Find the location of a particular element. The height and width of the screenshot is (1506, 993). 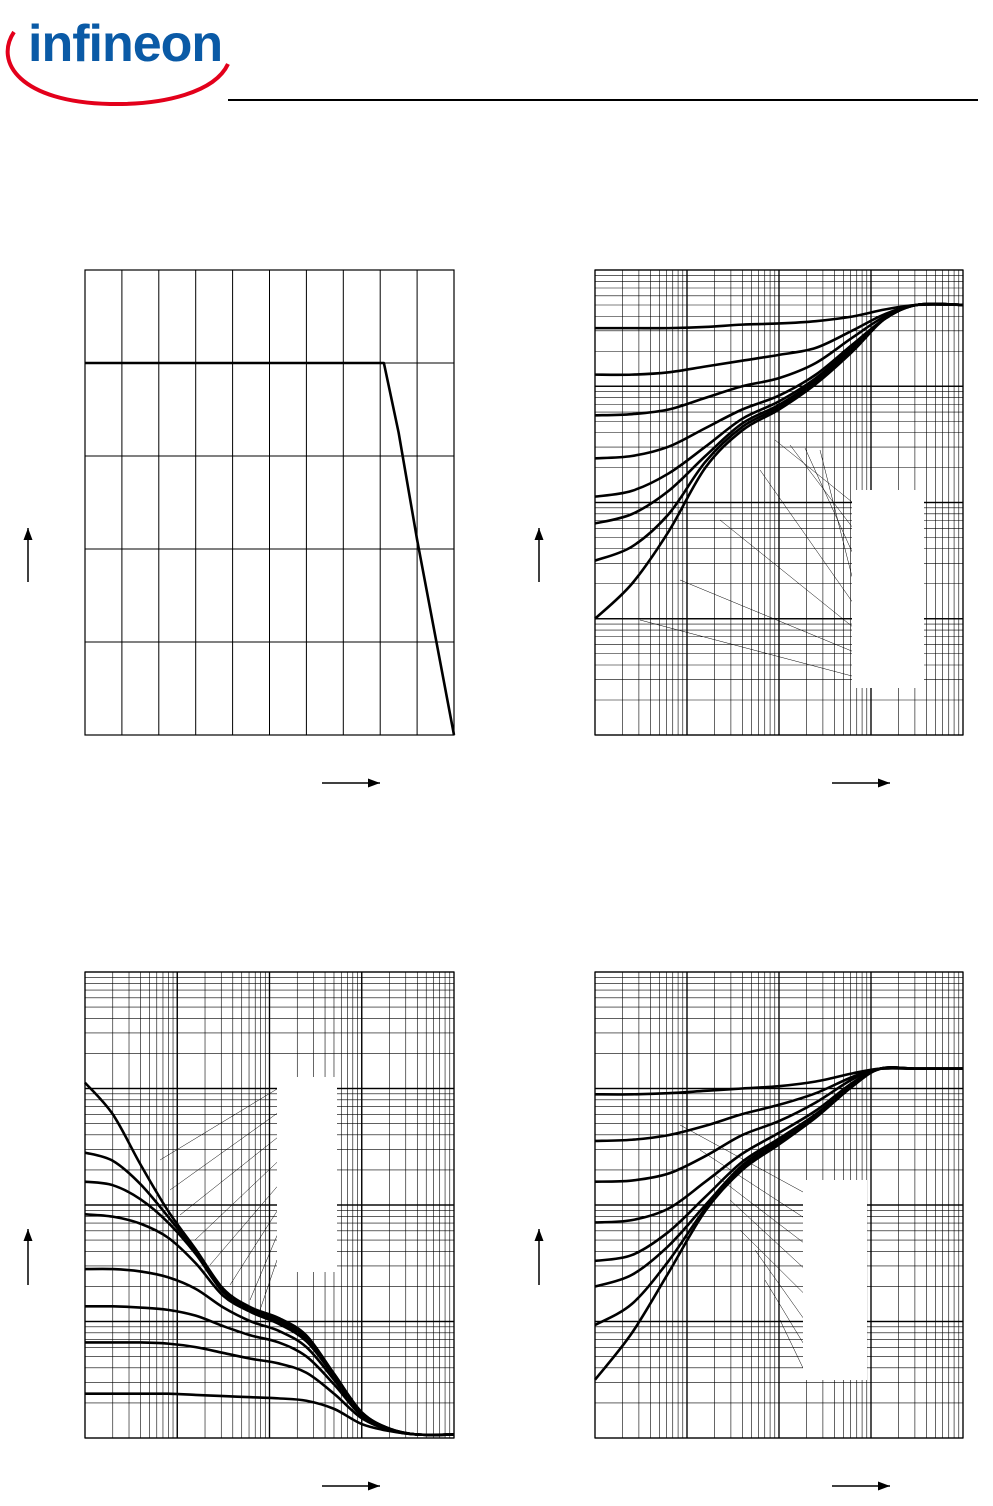

brand-wordmark: infineon is located at coordinates (125, 44).